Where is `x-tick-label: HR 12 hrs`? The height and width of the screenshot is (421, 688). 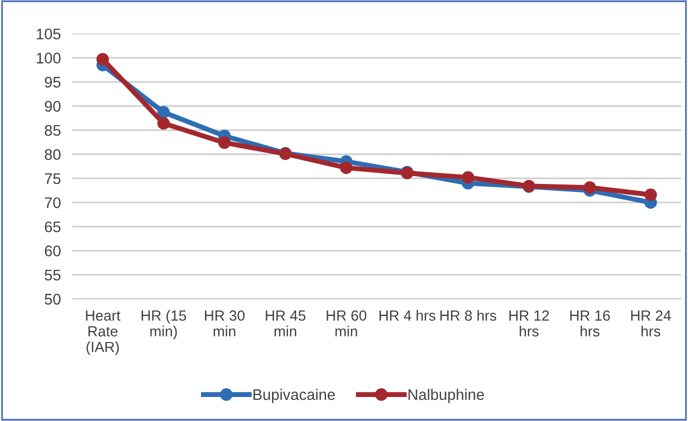 x-tick-label: HR 12 hrs is located at coordinates (529, 323).